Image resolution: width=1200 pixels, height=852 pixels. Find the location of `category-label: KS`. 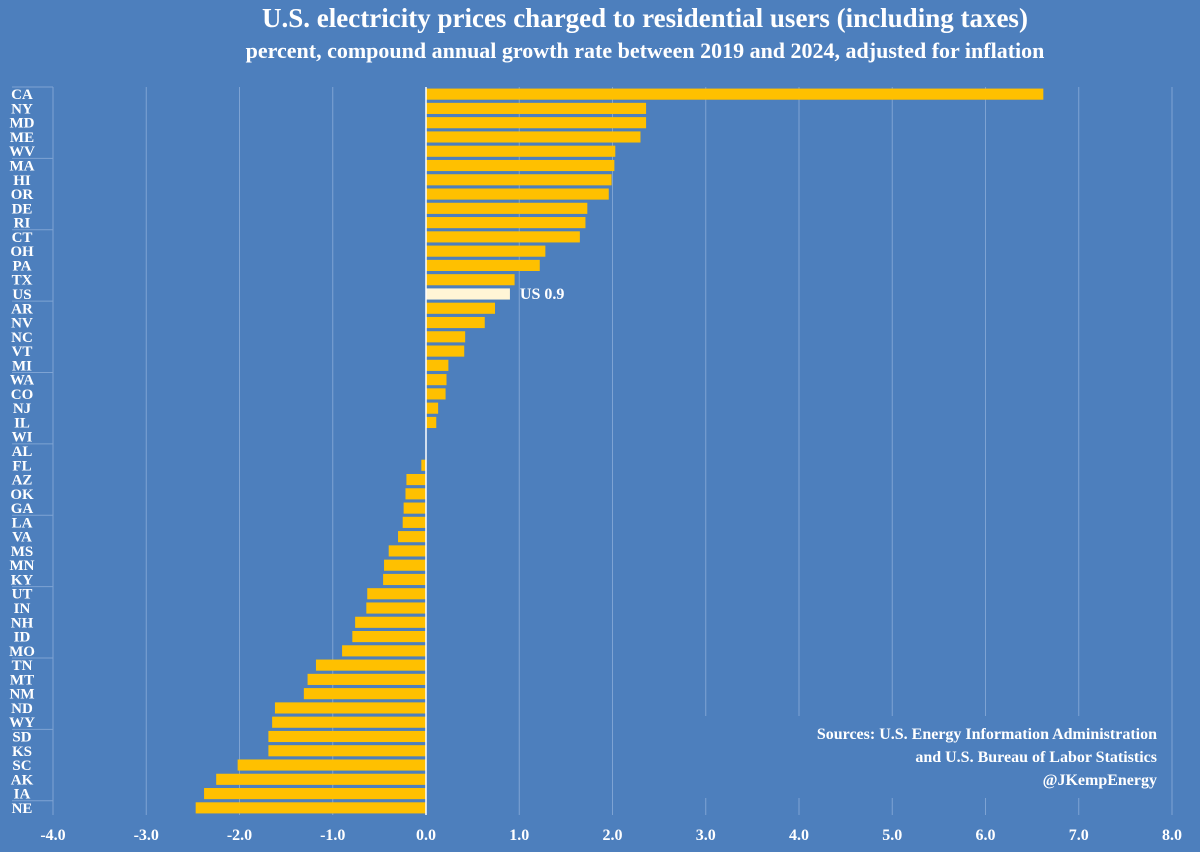

category-label: KS is located at coordinates (22, 752).